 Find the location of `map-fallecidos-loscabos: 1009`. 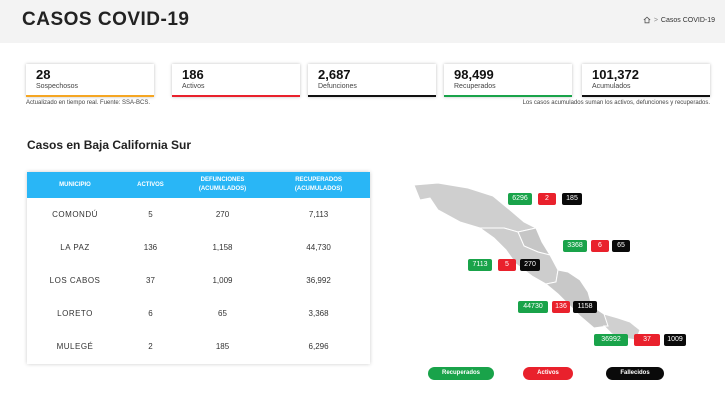

map-fallecidos-loscabos: 1009 is located at coordinates (675, 340).